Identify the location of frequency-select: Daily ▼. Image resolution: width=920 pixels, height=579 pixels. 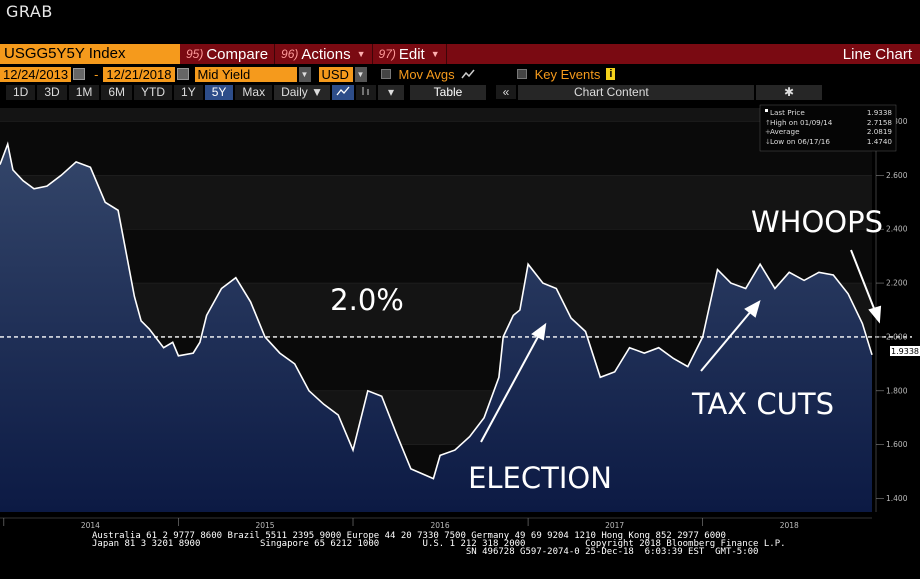
(302, 92).